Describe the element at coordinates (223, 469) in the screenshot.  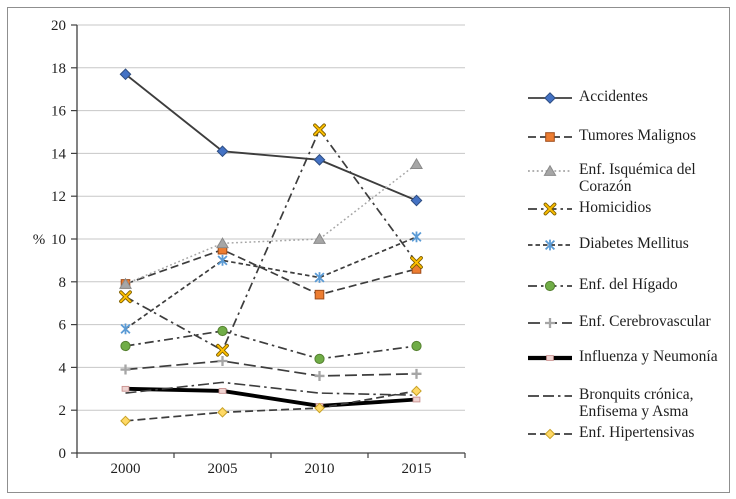
I see `x-tick-label: 2005` at that location.